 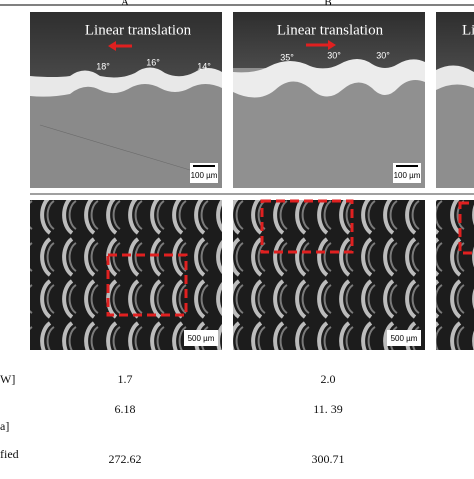 I want to click on angle: 18°, so click(x=103, y=66).